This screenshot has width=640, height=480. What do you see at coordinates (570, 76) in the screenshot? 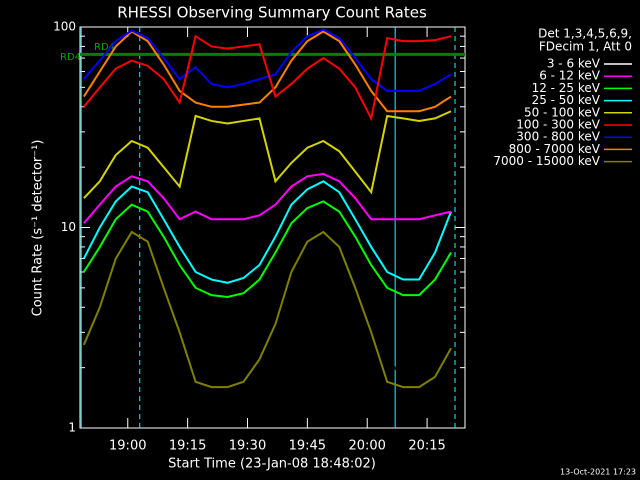
I see `legend-label: 6 - 12 keV` at bounding box center [570, 76].